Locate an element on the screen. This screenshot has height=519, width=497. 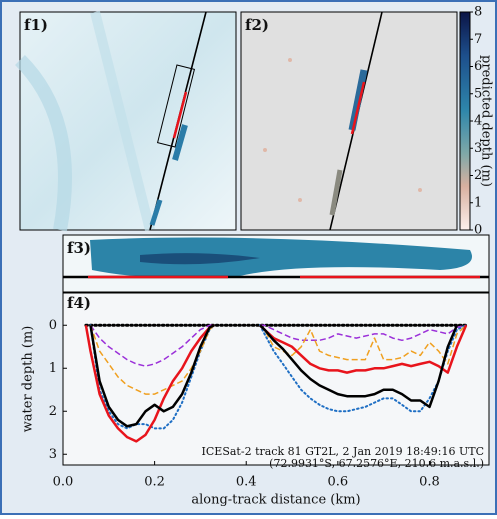
colorbar-tick-label: 7 is located at coordinates (478, 39).